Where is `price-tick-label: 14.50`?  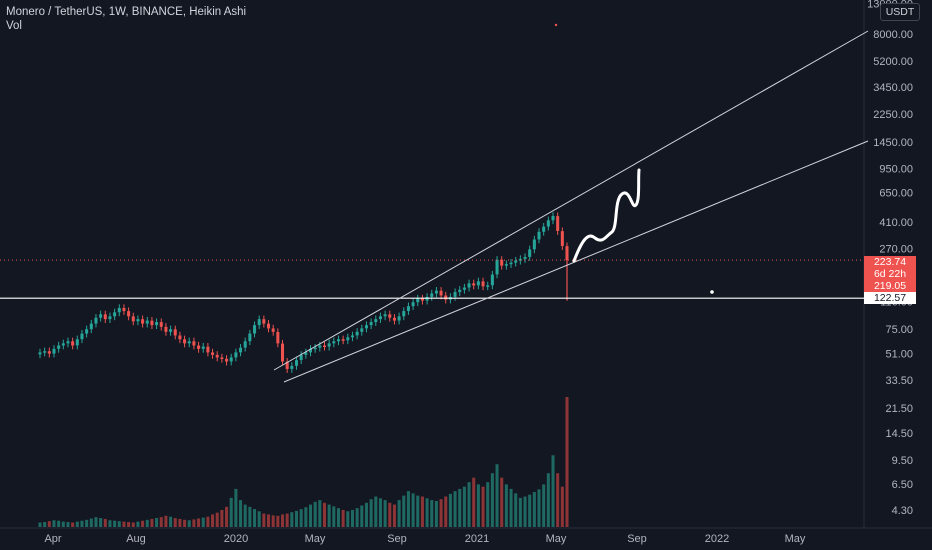 price-tick-label: 14.50 is located at coordinates (899, 434).